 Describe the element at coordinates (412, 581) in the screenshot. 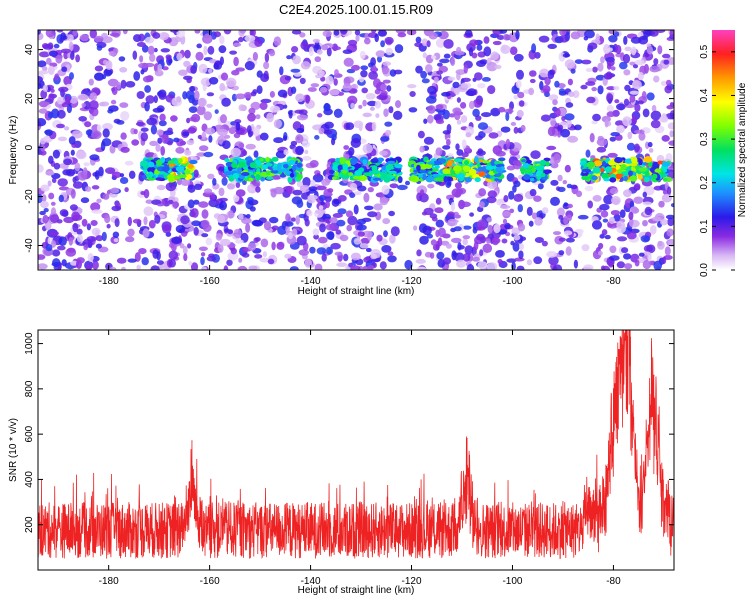

I see `x-tick-label: -120` at that location.